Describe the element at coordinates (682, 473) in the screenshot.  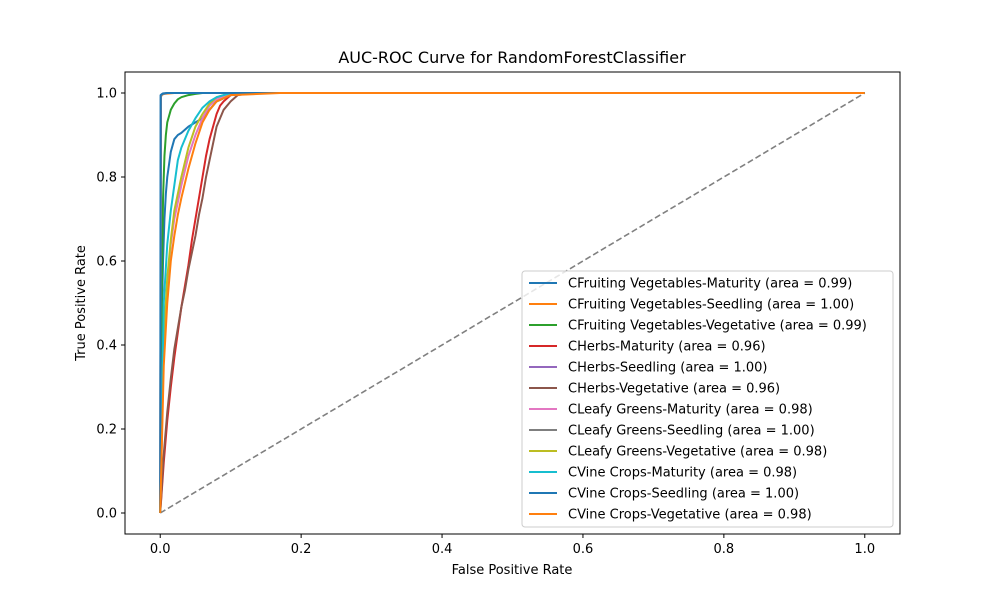
I see `legend-label: CVine Crops-Maturity (area = 0.98)` at that location.